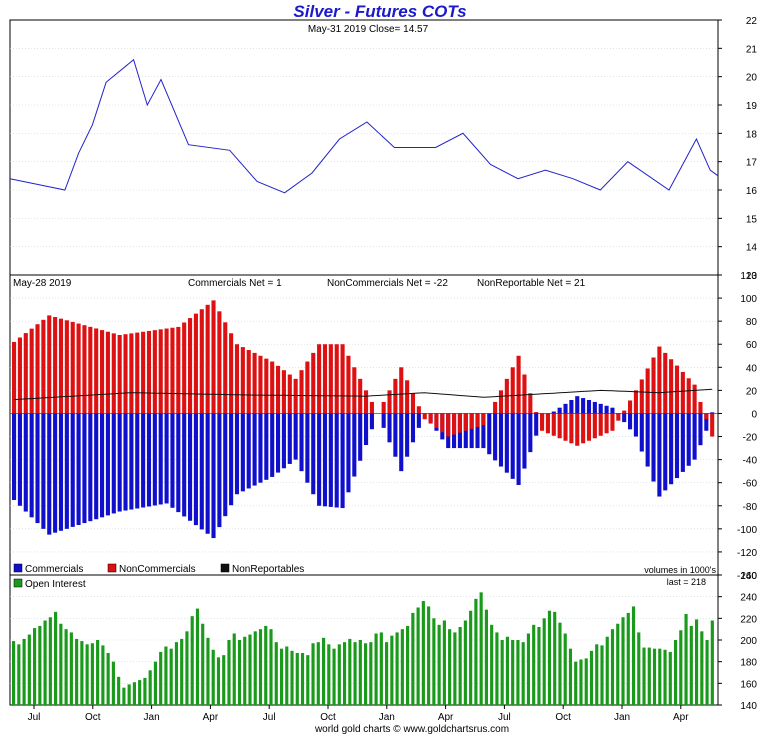 This screenshot has width=760, height=735. Describe the element at coordinates (748, 576) in the screenshot. I see `open-interest-axis-tick-label: 260` at that location.